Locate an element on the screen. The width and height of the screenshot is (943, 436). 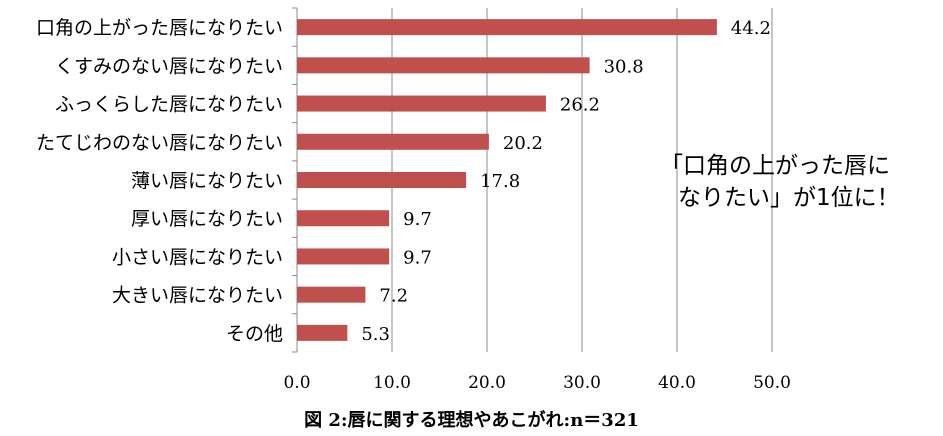
data-label: 20.2 is located at coordinates (523, 143).